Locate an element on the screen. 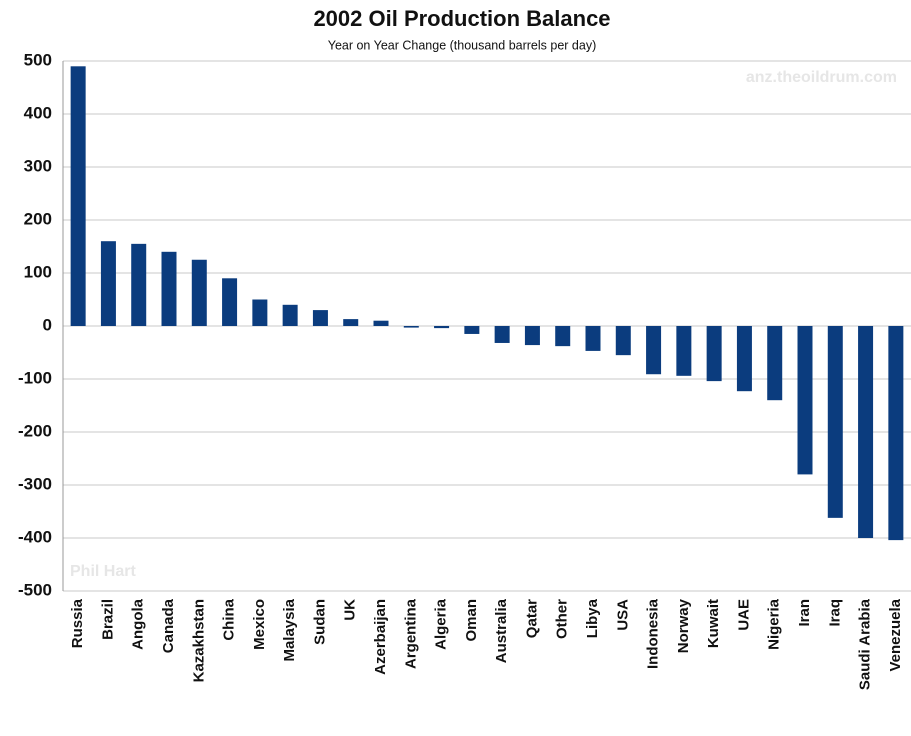 The image size is (911, 736). x-tick-label: Sudan is located at coordinates (319, 622).